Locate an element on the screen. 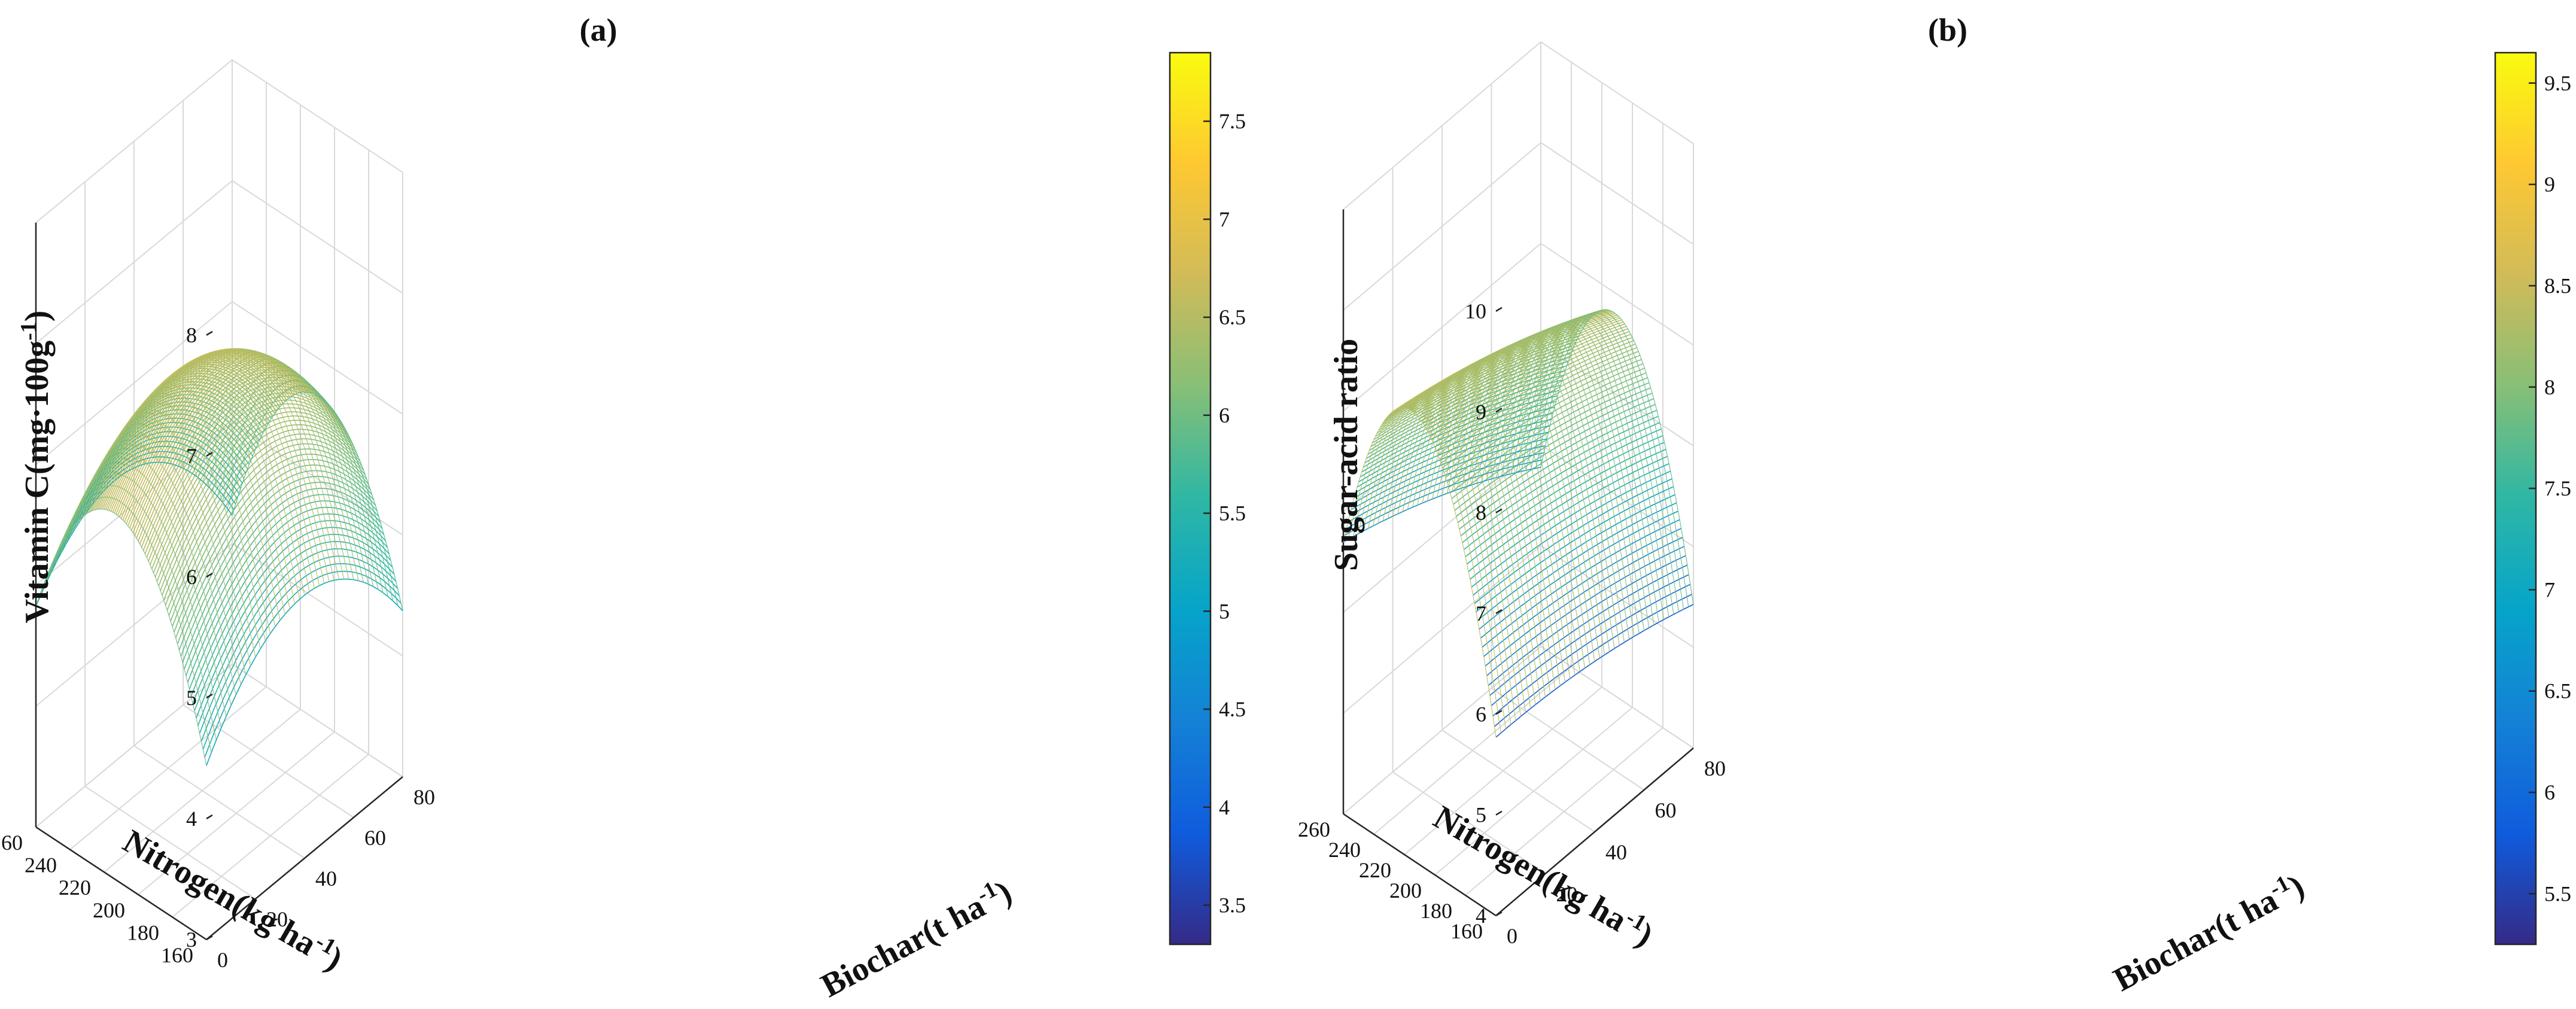 This screenshot has height=1009, width=2576. colorbar-tick-label: 5 is located at coordinates (1224, 611).